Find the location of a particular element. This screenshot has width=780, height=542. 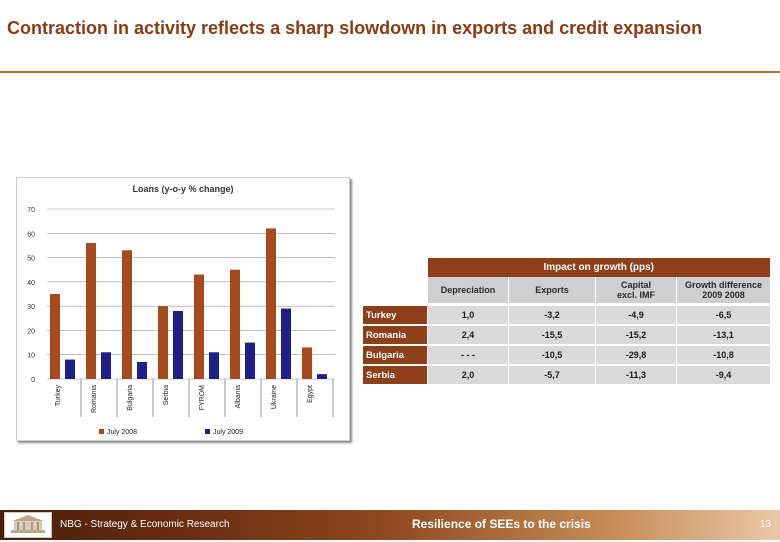

footer-department: NBG - Strategy & Economic Research is located at coordinates (145, 524).